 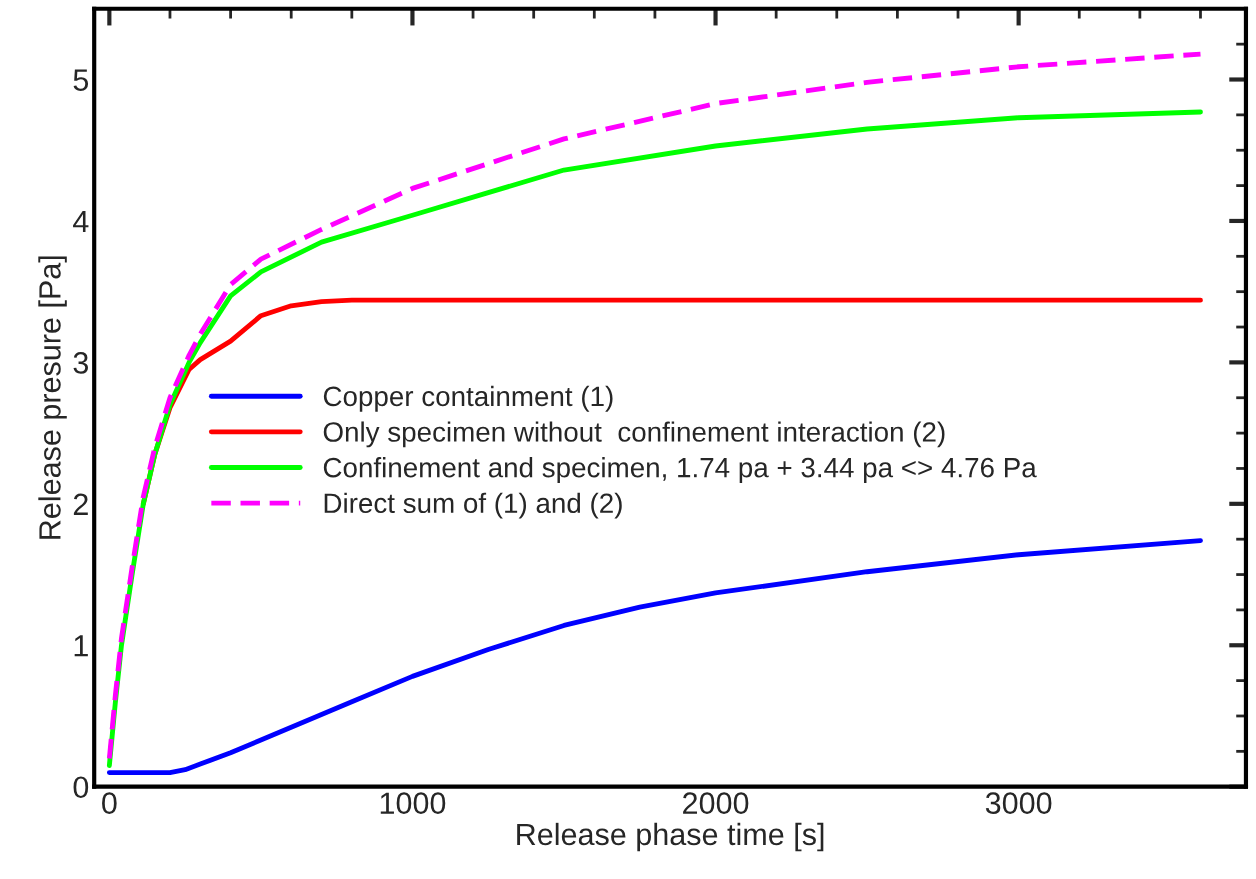 I want to click on legend-label: Confinement and specimen, 1.74 pa + 3.44 pa <> 4.76 Pa, so click(x=680, y=470).